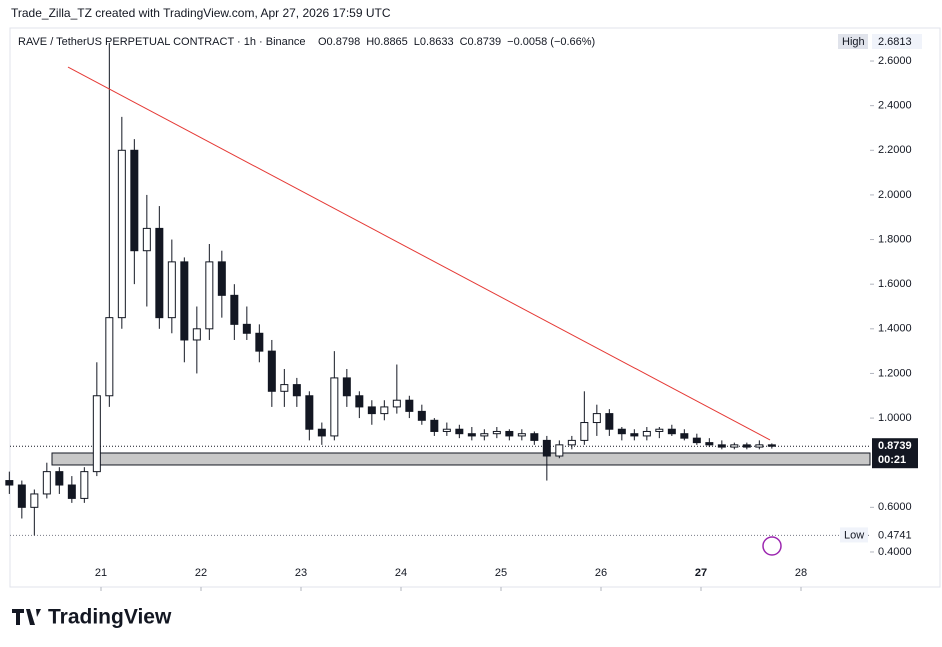 The width and height of the screenshot is (942, 647). What do you see at coordinates (895, 106) in the screenshot?
I see `y-tick-label: 2.4000` at bounding box center [895, 106].